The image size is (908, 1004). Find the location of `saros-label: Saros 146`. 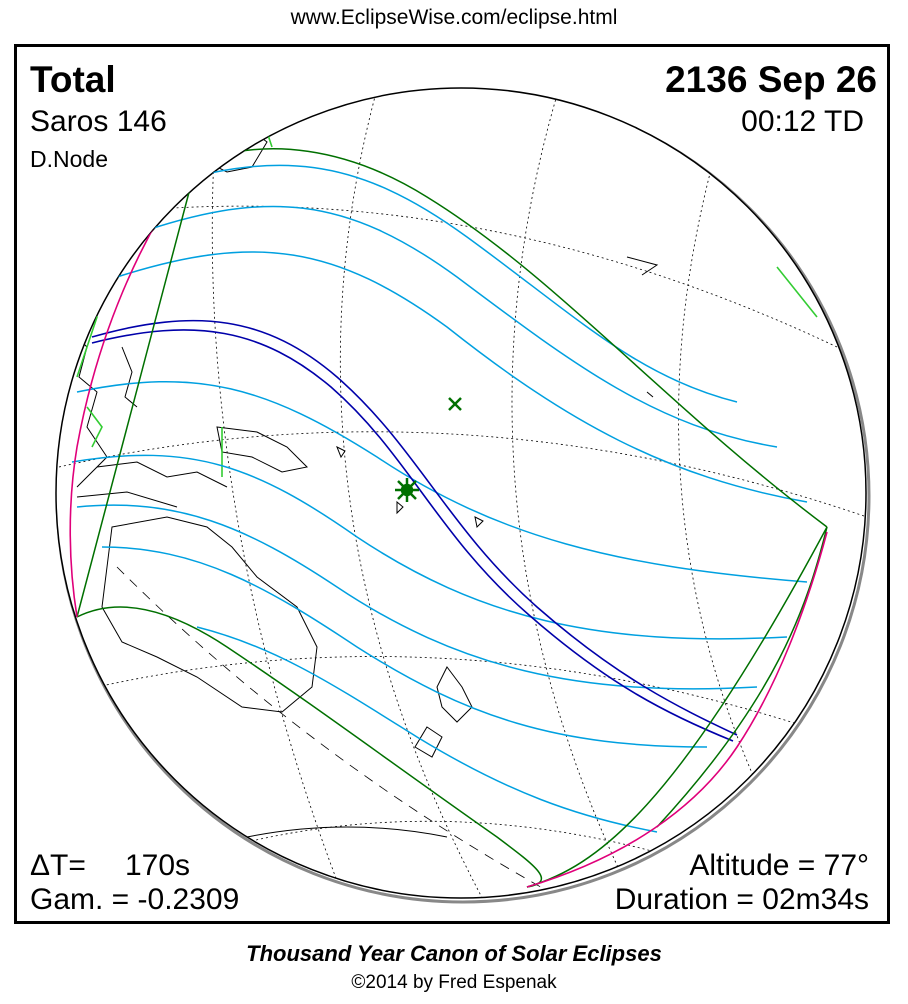

saros-label: Saros 146 is located at coordinates (98, 121).